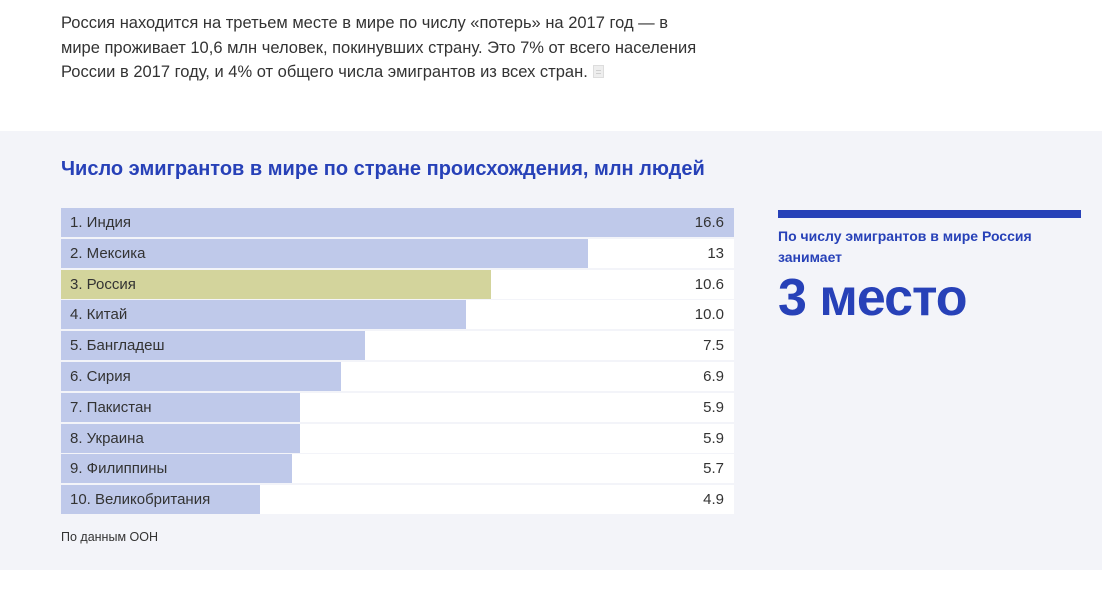 The image size is (1102, 590). What do you see at coordinates (709, 315) in the screenshot?
I see `value-label: 10.0` at bounding box center [709, 315].